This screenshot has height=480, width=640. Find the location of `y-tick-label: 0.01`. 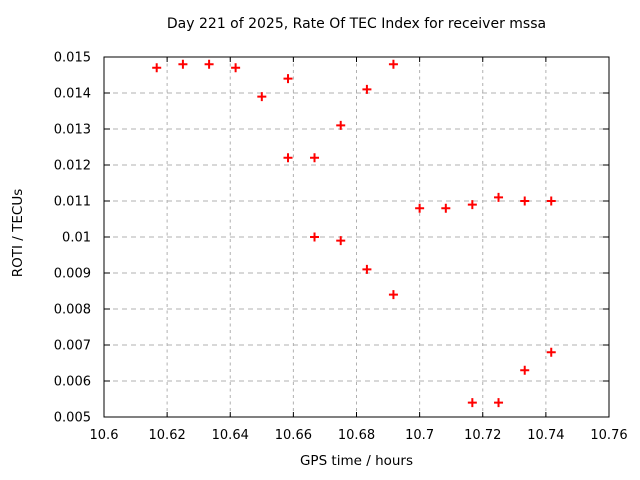

y-tick-label: 0.01 is located at coordinates (76, 238).